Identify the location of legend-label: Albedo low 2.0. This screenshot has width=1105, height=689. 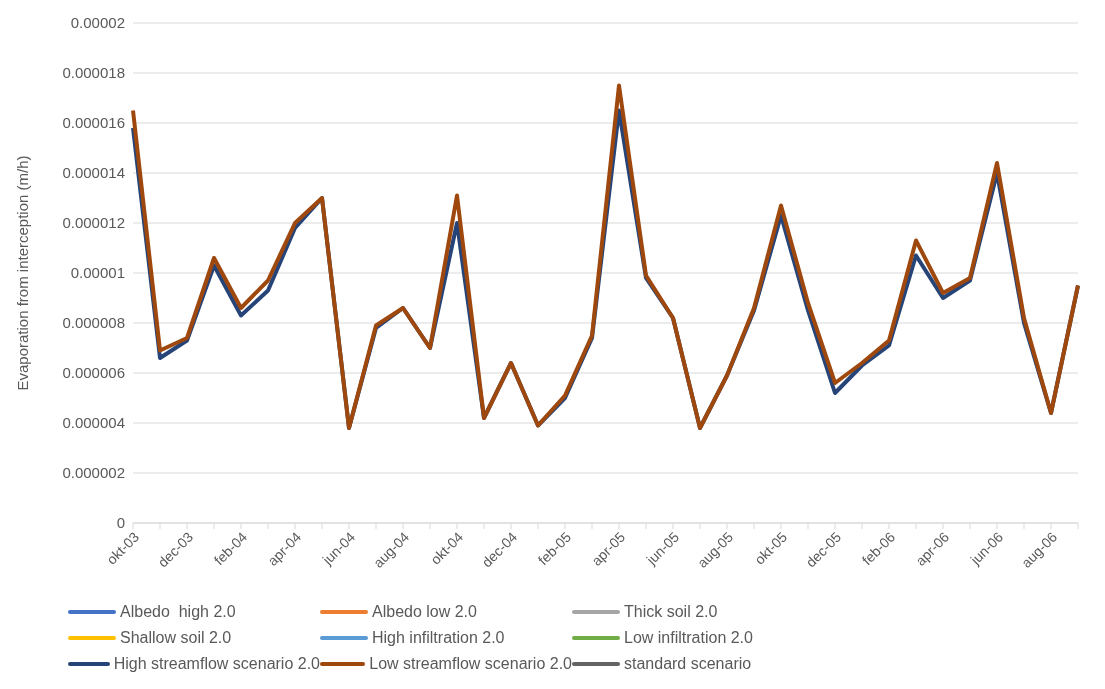
(424, 612).